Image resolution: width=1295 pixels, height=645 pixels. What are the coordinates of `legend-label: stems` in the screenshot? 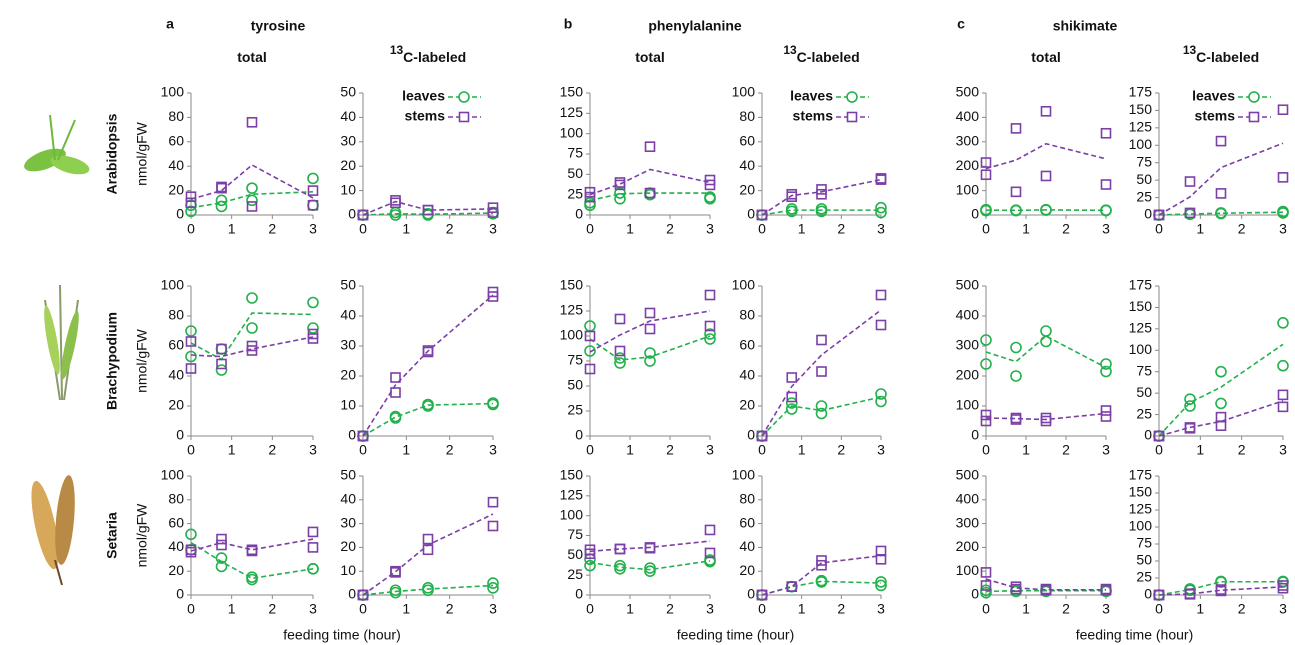 It's located at (425, 116).